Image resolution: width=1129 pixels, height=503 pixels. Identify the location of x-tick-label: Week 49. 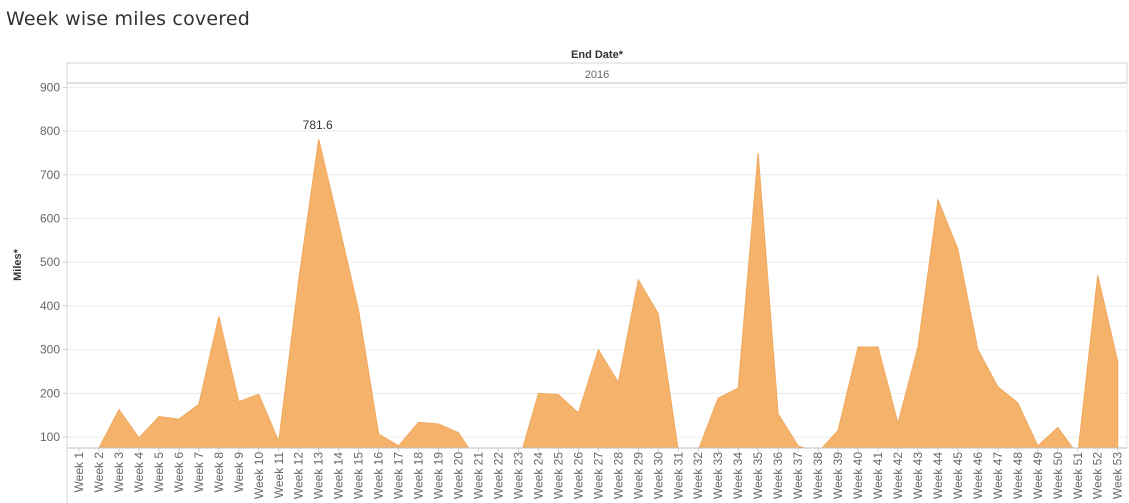
(1038, 475).